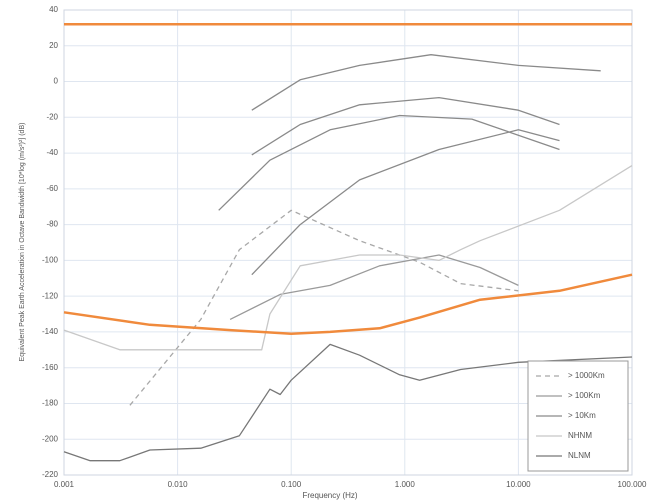  What do you see at coordinates (53, 45) in the screenshot?
I see `y-tick-label: 20` at bounding box center [53, 45].